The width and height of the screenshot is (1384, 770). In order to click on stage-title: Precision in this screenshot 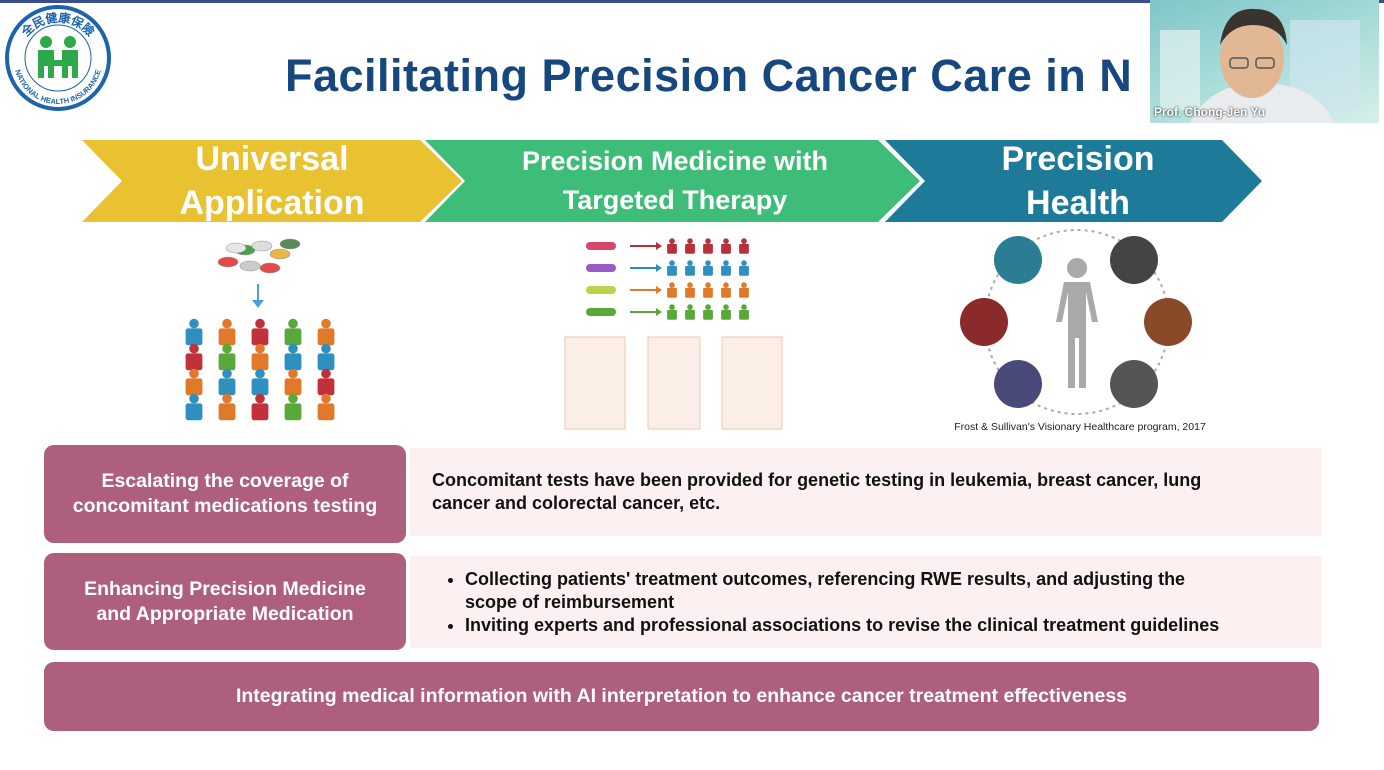, I will do `click(1077, 159)`.